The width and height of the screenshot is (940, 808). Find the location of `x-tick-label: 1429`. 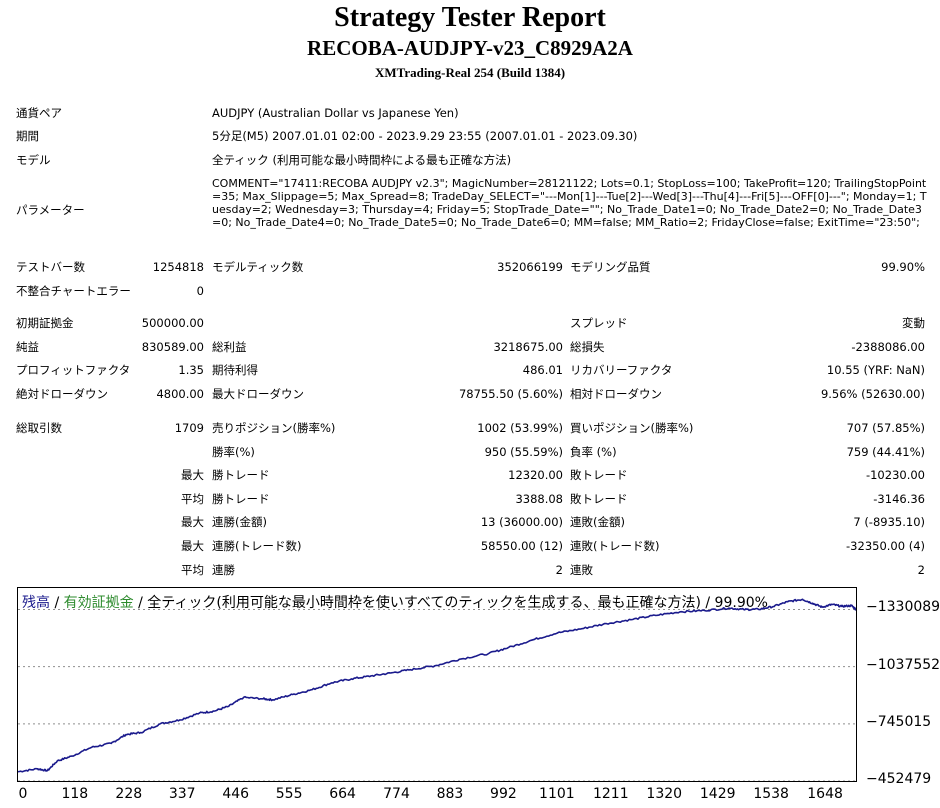

x-tick-label: 1429 is located at coordinates (717, 794).